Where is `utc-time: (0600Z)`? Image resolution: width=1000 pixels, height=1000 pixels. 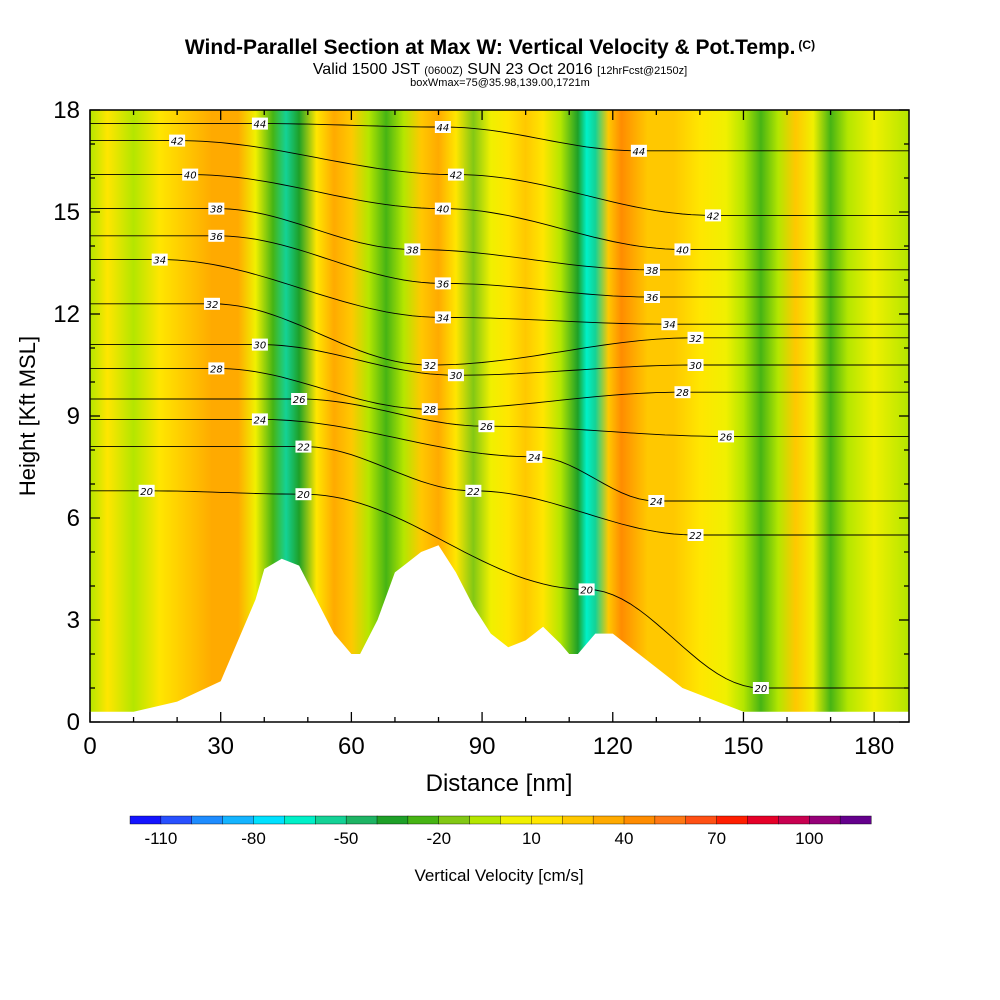
utc-time: (0600Z) is located at coordinates (443, 71).